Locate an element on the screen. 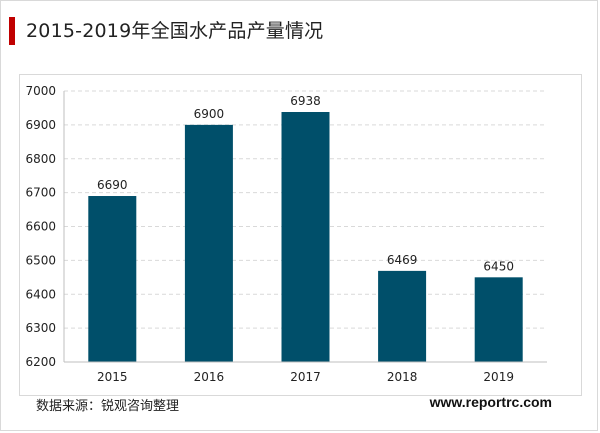  data-label: 6900 is located at coordinates (209, 114).